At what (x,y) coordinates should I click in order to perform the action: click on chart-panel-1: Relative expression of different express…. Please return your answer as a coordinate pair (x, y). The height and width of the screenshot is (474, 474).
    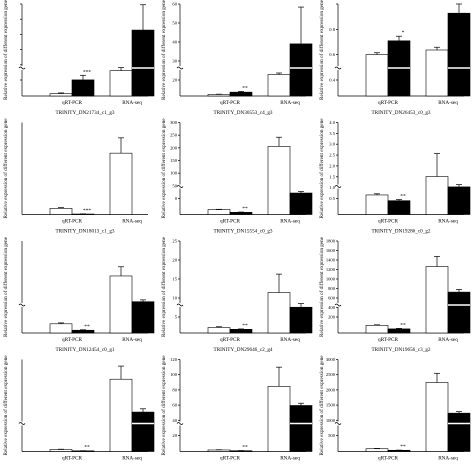
    Looking at the image, I should click on (78, 58).